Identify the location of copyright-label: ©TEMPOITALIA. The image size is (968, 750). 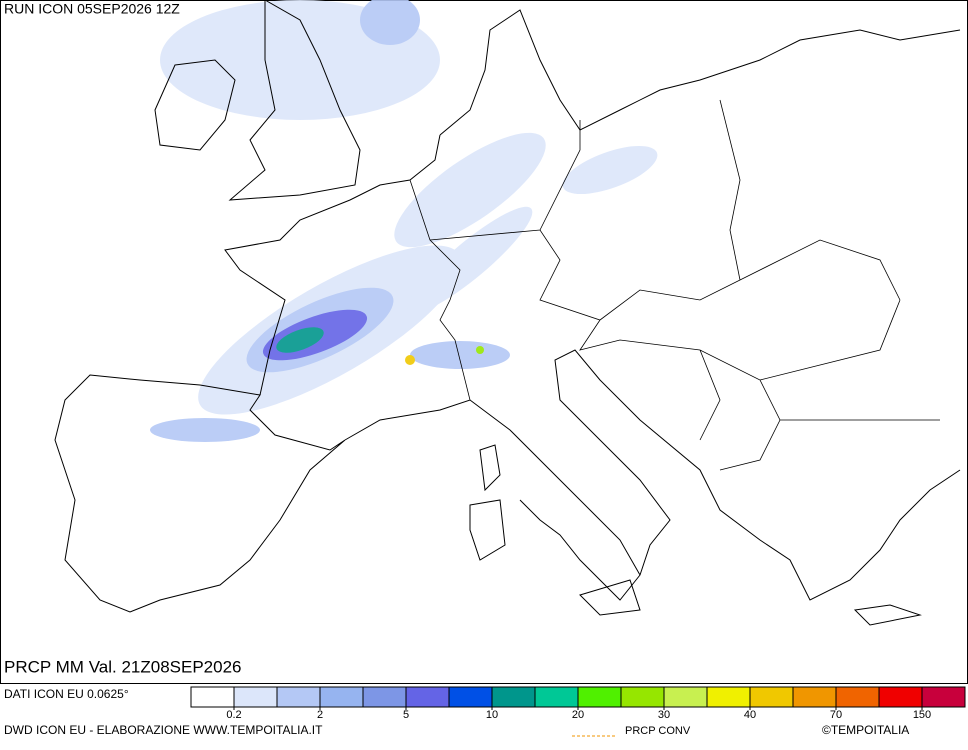
(865, 730).